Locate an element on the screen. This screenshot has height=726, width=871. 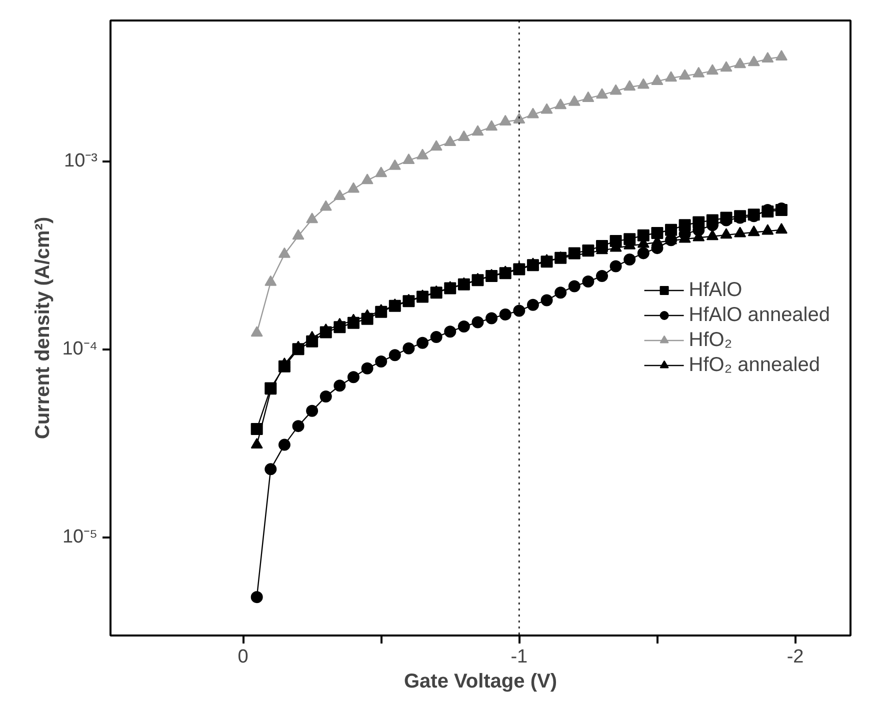
legend-label: HfO₂ is located at coordinates (710, 340).